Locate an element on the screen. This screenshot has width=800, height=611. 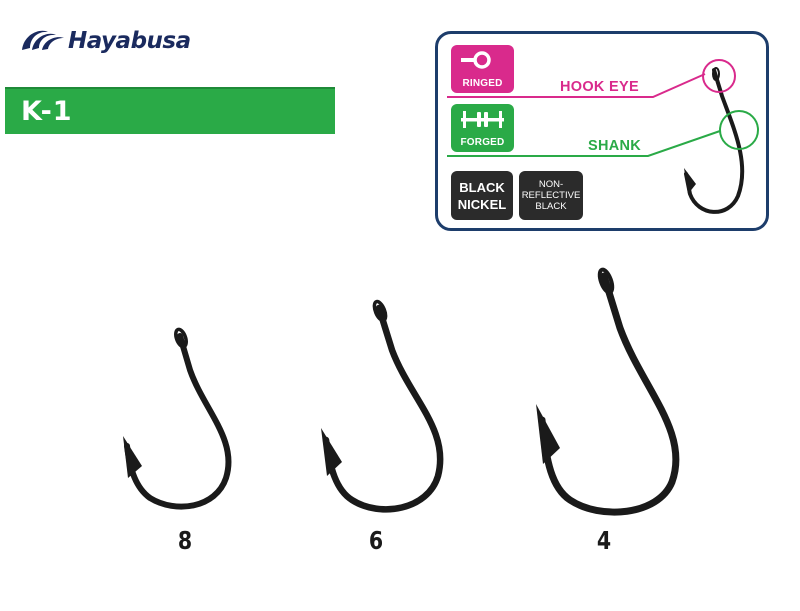
shank-highlight-circle is located at coordinates (739, 130).